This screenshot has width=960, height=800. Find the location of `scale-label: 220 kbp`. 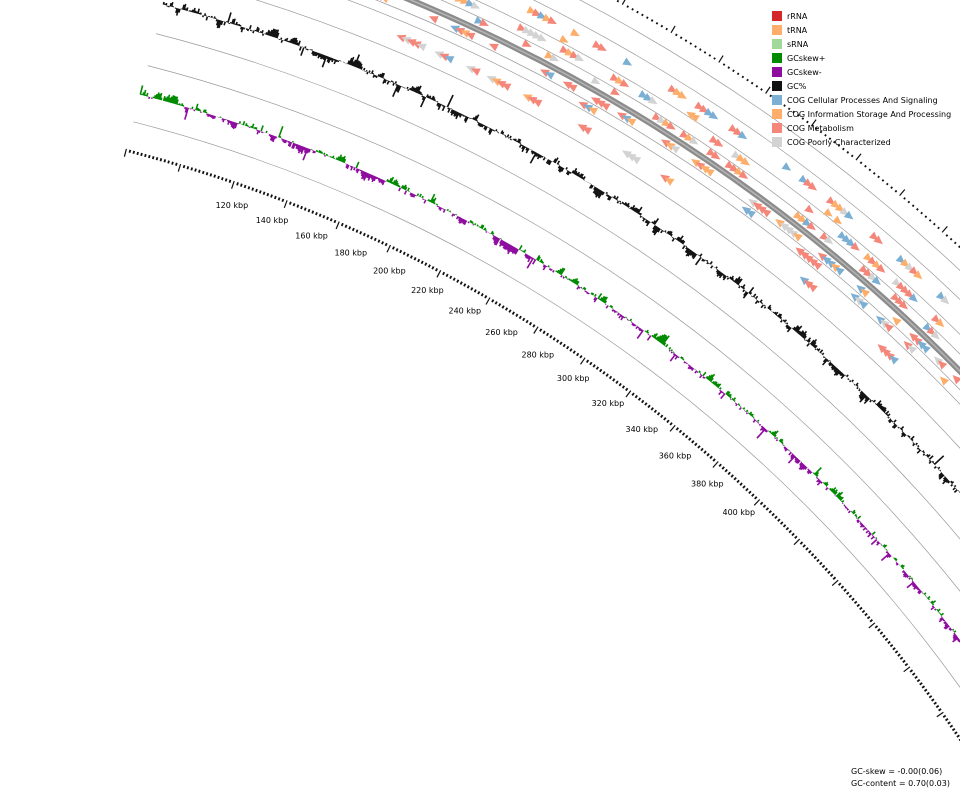

scale-label: 220 kbp is located at coordinates (427, 290).